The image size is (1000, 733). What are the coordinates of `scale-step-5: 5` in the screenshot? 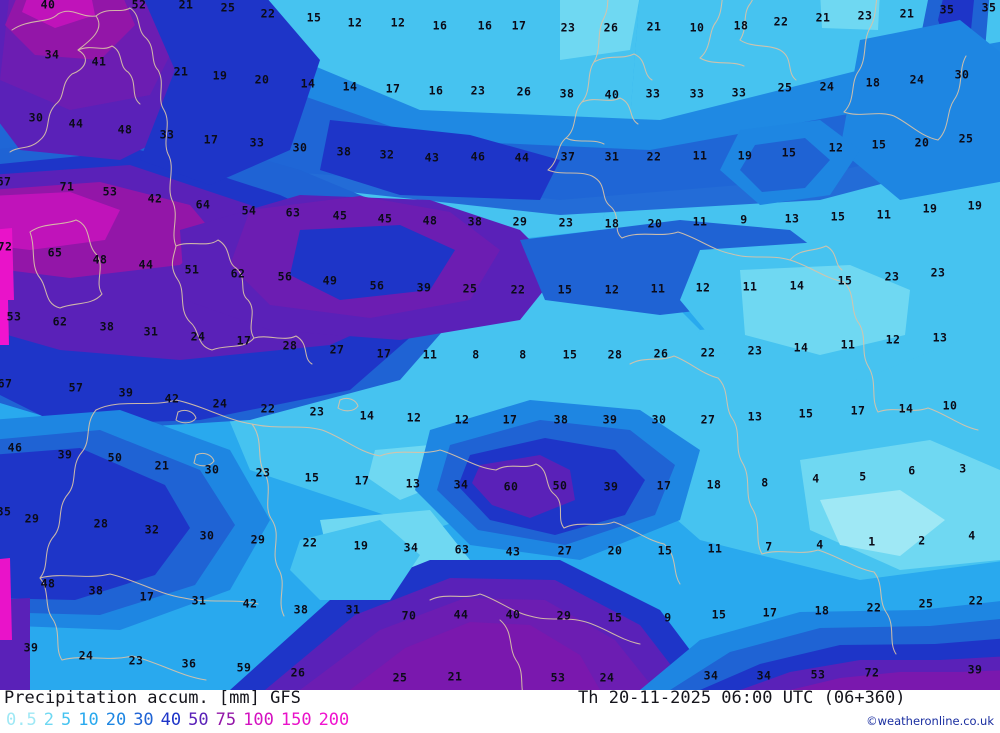 It's located at (66, 720).